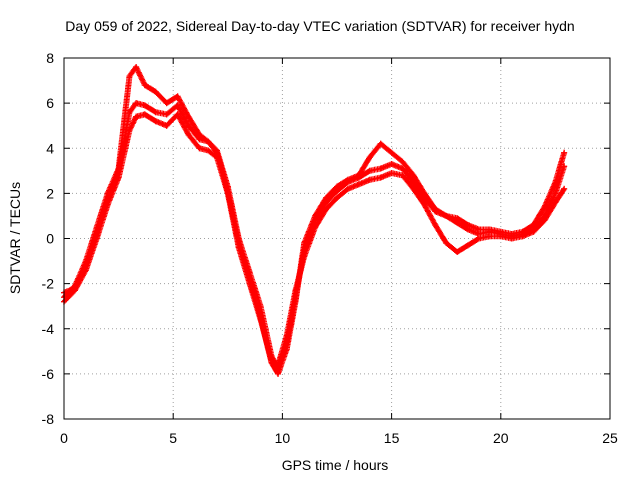  I want to click on x-tick-label: 0, so click(64, 438).